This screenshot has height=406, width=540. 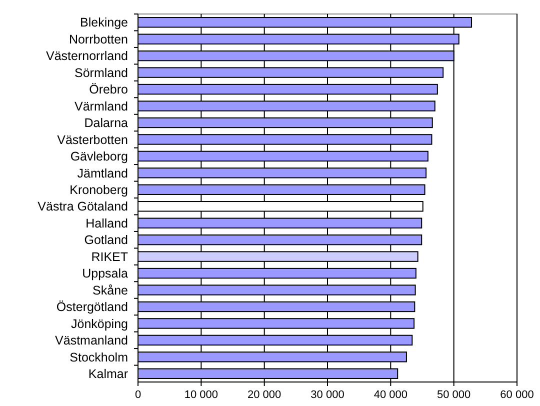 I want to click on y-tick-label: Östergötland, so click(x=92, y=307).